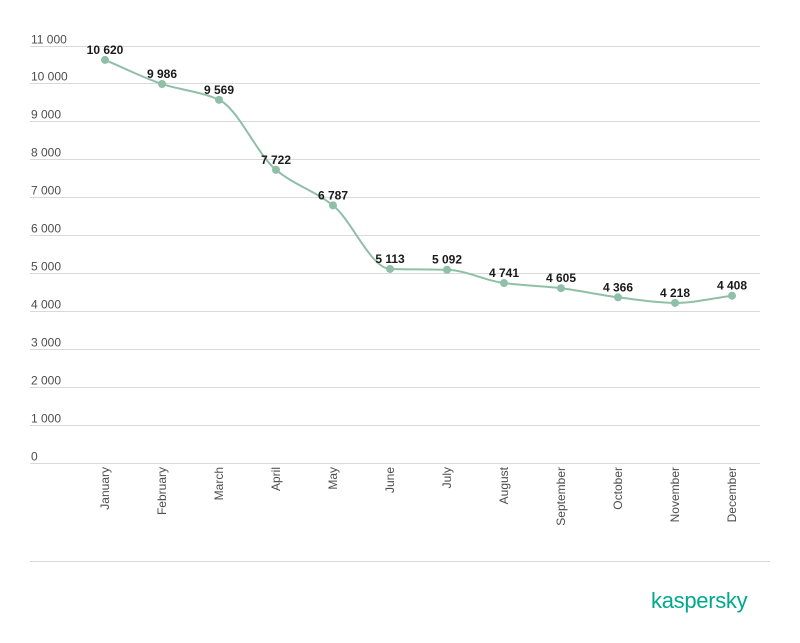  What do you see at coordinates (105, 488) in the screenshot?
I see `x-tick-label: January` at bounding box center [105, 488].